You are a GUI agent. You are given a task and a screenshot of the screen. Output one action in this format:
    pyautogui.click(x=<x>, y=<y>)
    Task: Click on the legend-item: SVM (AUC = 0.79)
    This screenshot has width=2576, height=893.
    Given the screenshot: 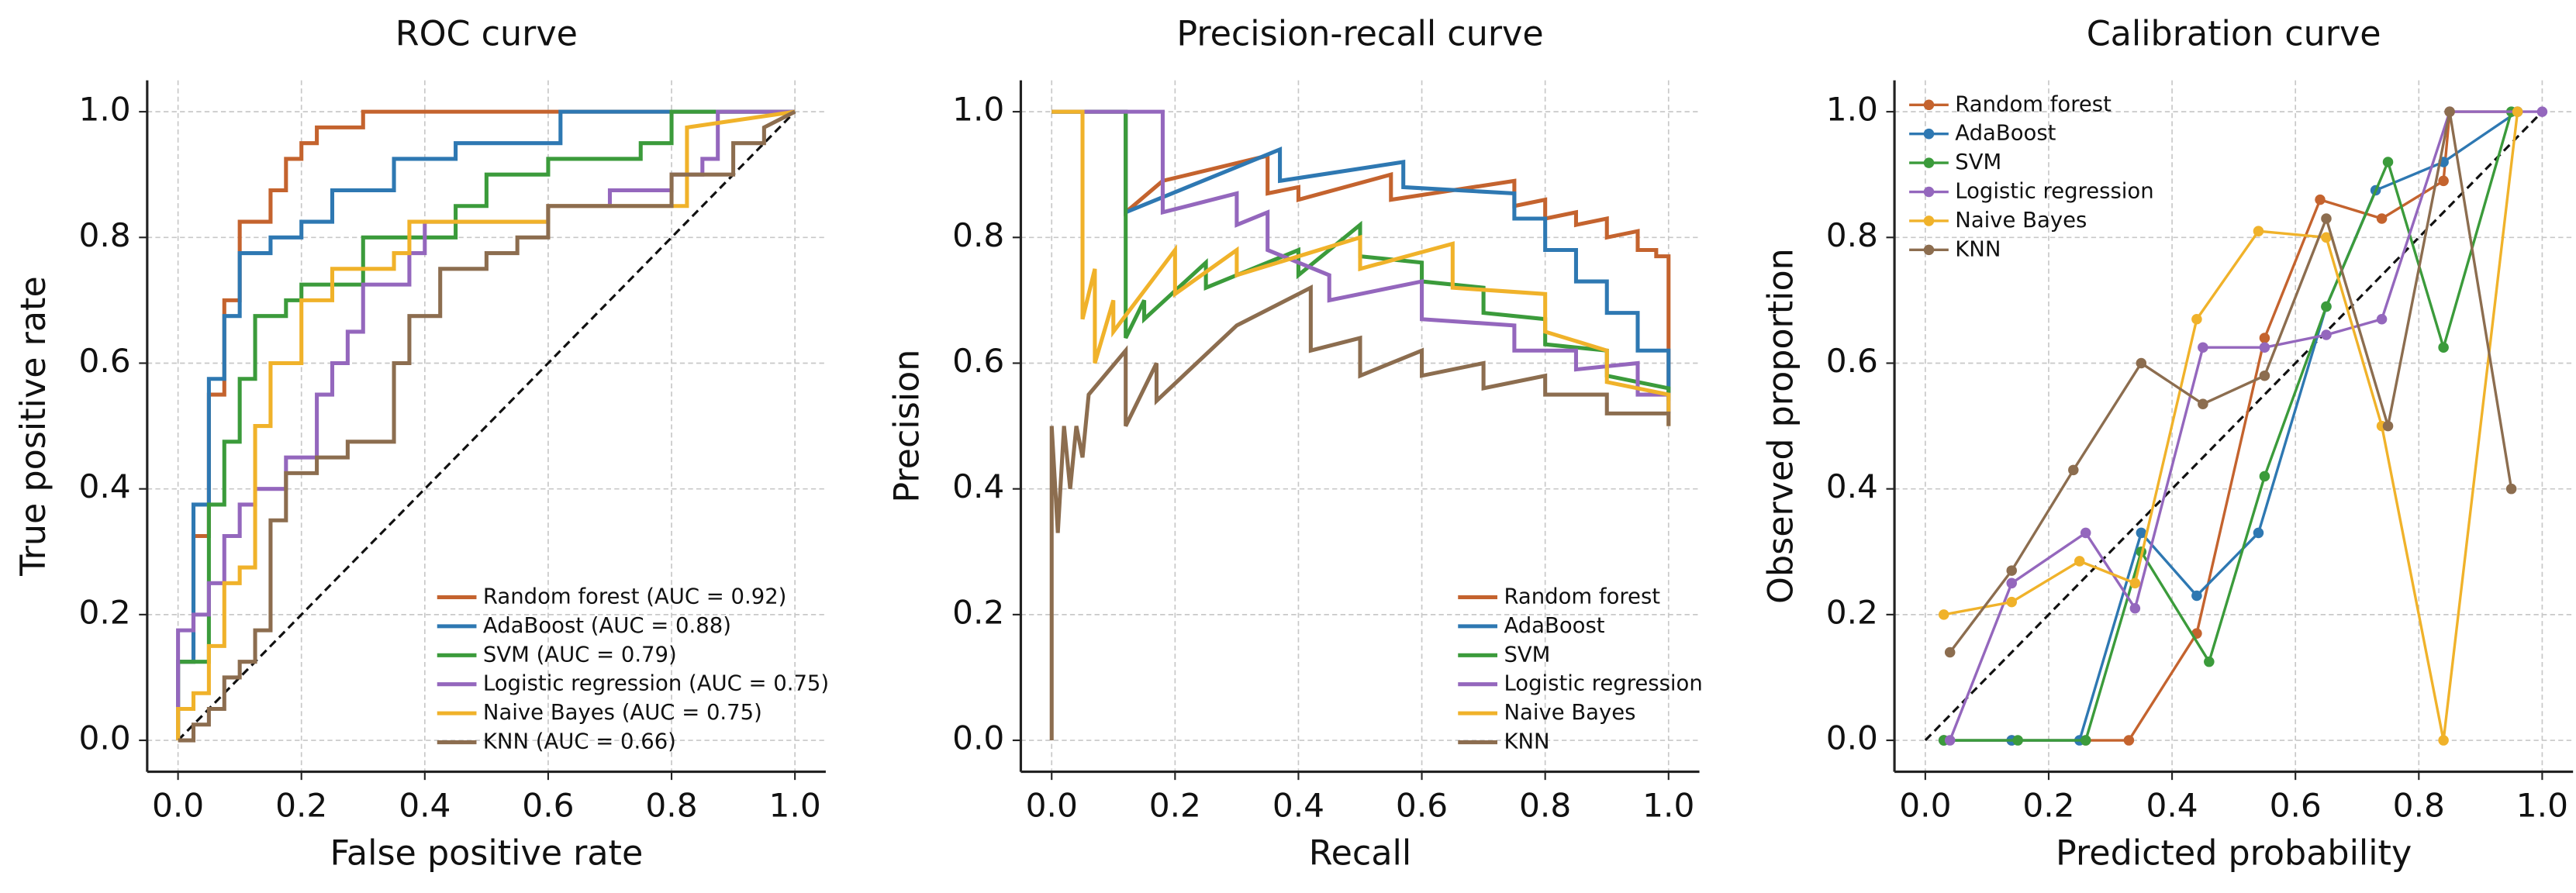 What is the action you would take?
    pyautogui.click(x=557, y=655)
    